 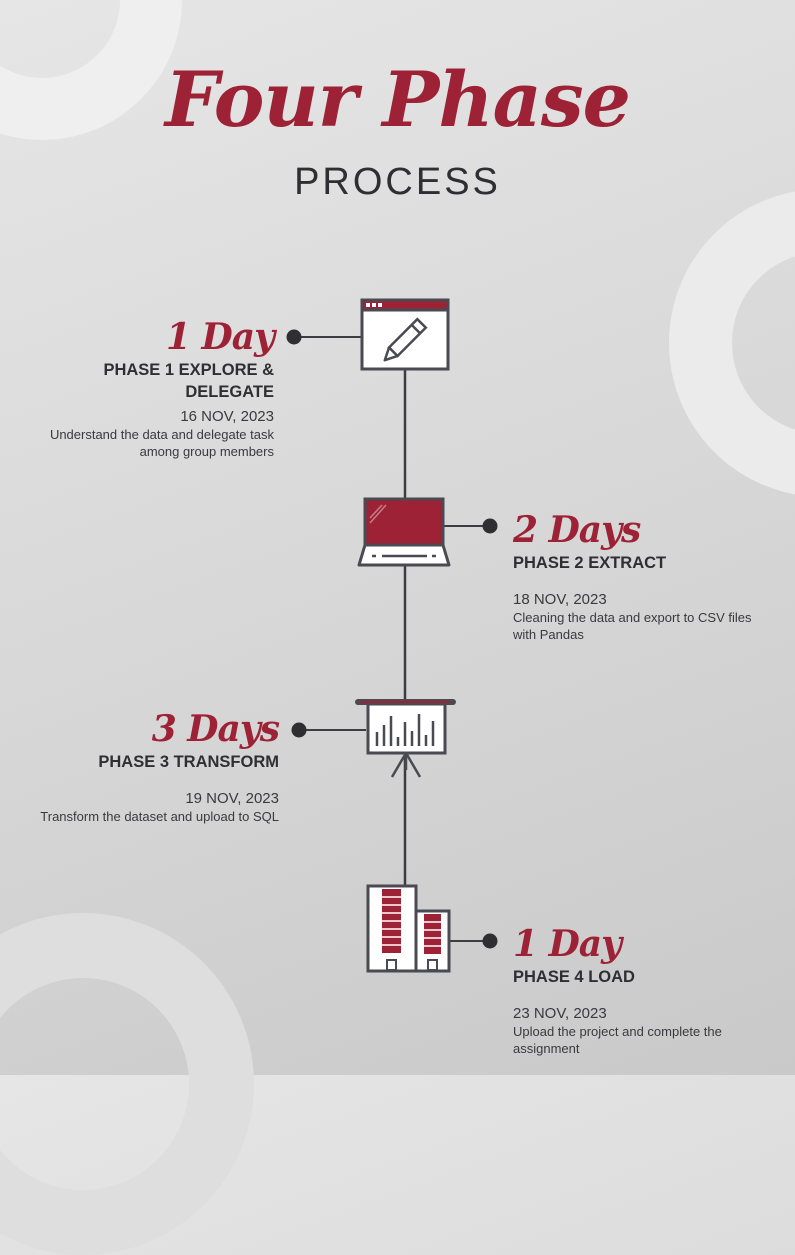 I want to click on phase-date: 23 NOV, 2023, so click(x=560, y=1013).